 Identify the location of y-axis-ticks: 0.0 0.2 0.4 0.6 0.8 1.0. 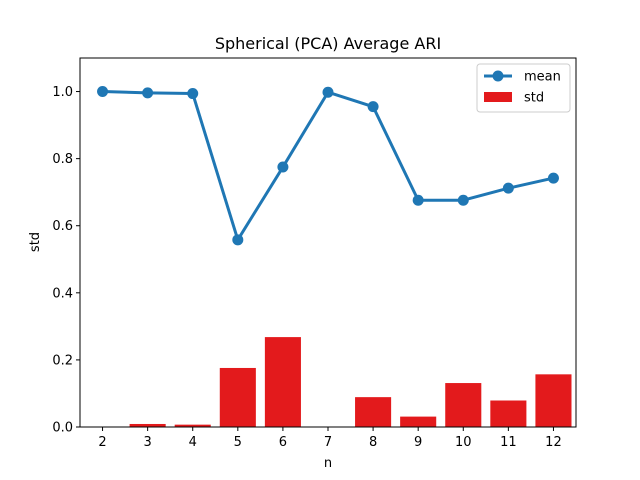
(66, 260).